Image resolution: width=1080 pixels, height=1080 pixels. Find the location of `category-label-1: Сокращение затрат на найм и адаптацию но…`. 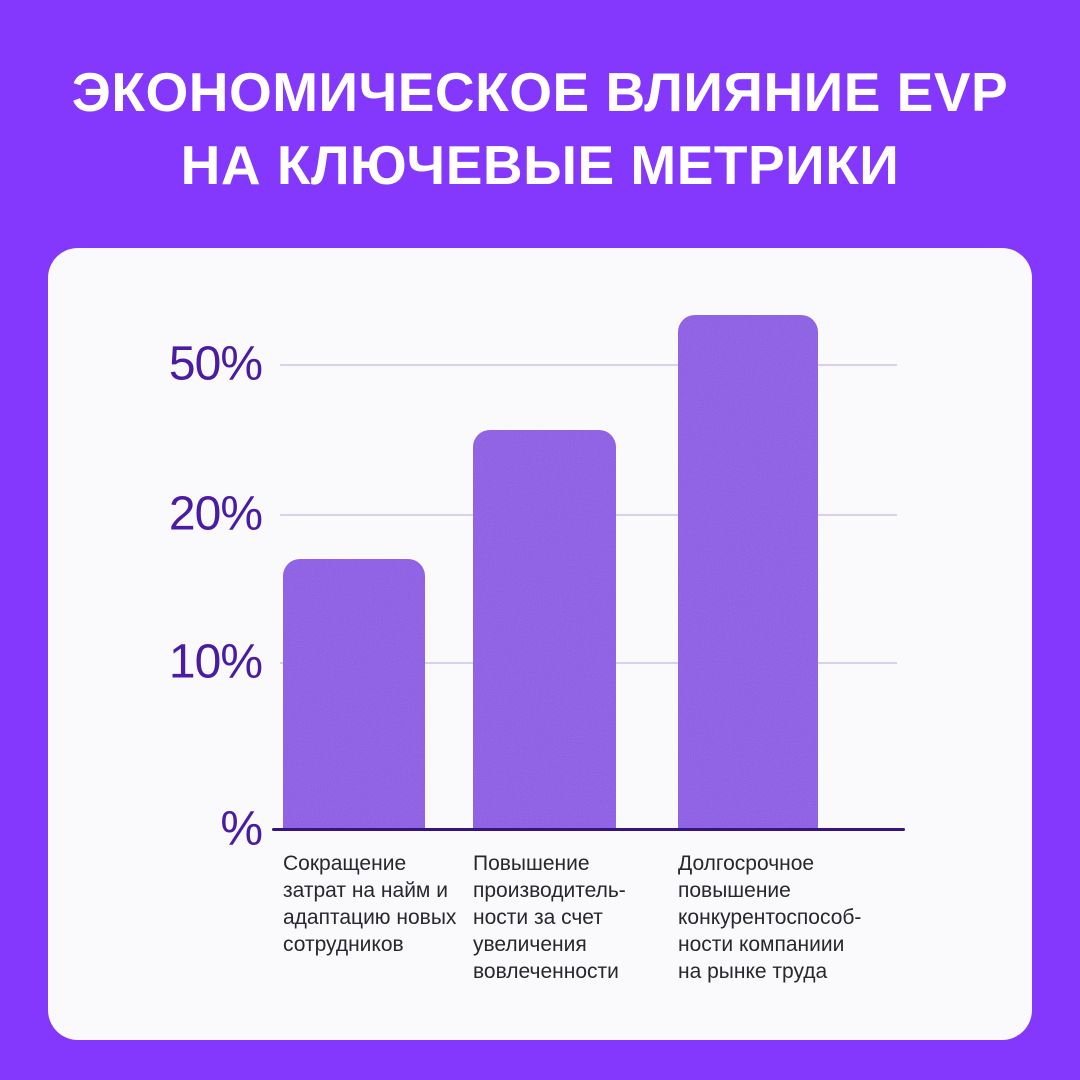

category-label-1: Сокращение затрат на найм и адаптацию но… is located at coordinates (370, 904).